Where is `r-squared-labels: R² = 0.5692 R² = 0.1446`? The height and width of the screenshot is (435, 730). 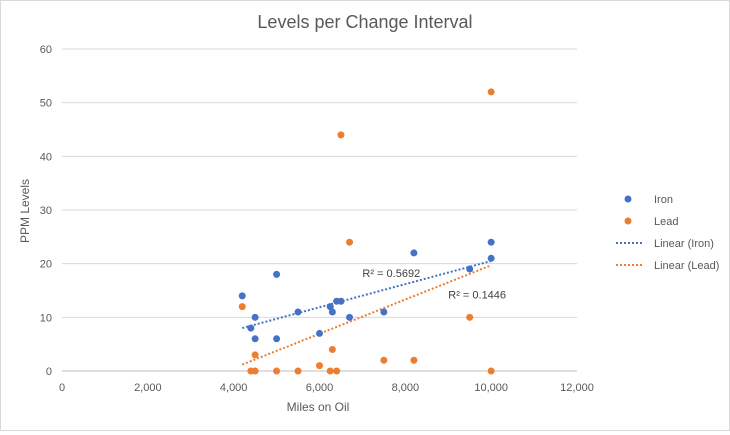 r-squared-labels: R² = 0.5692 R² = 0.1446 is located at coordinates (434, 284).